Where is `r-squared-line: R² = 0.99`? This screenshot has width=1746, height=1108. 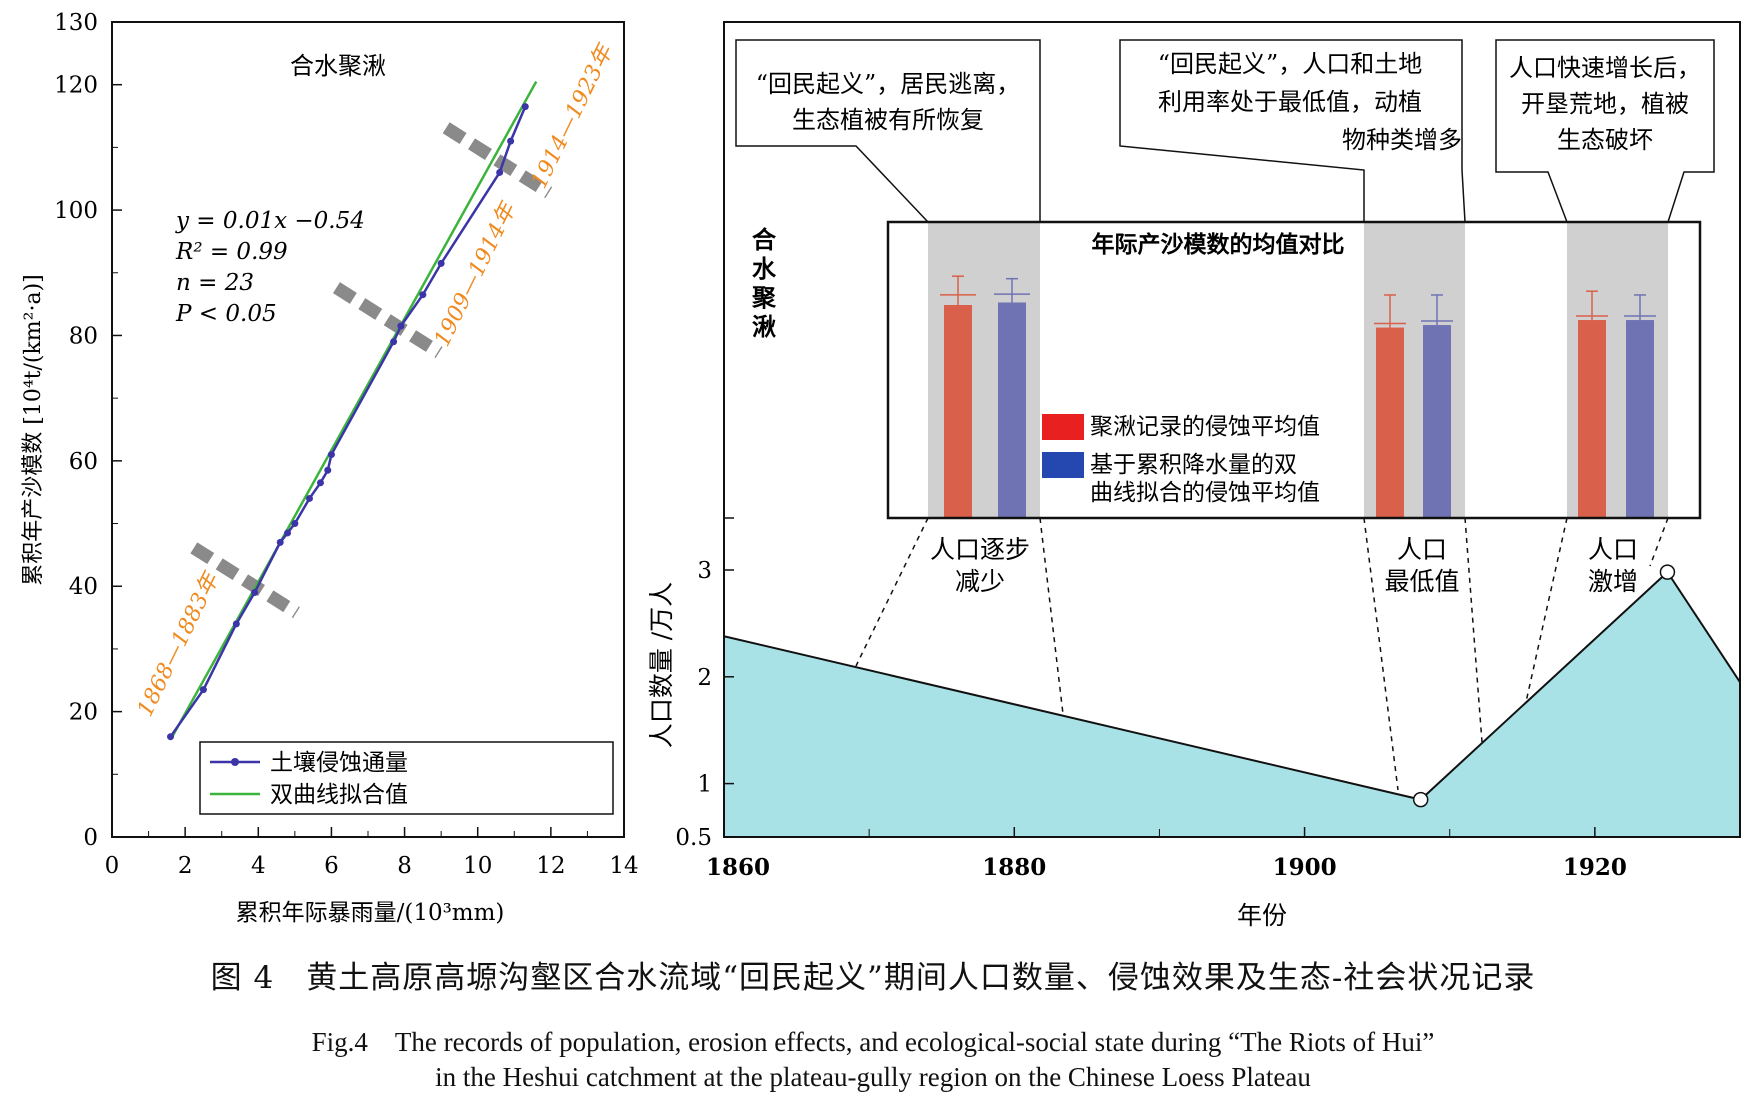
r-squared-line: R² = 0.99 is located at coordinates (231, 252).